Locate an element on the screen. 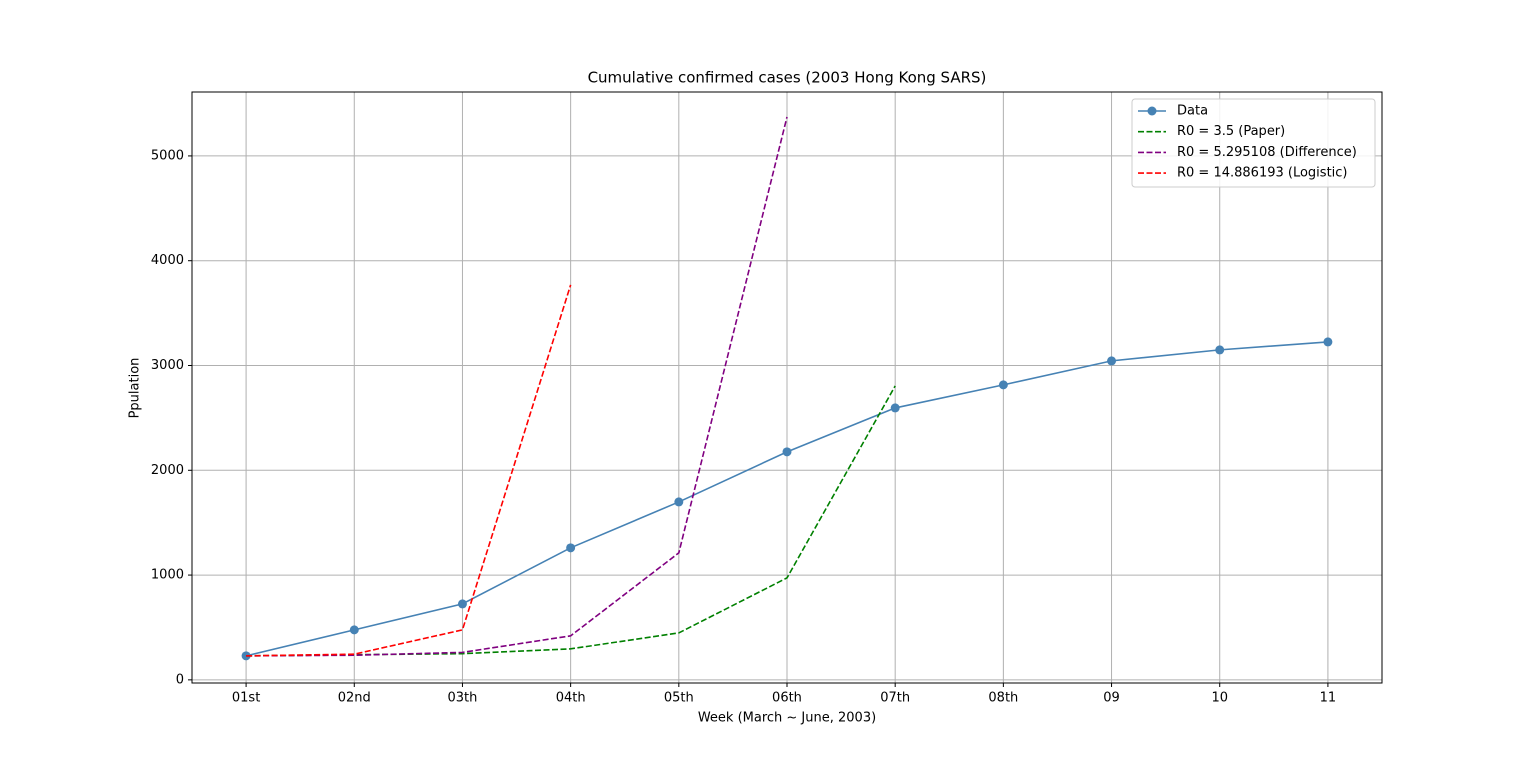 This screenshot has height=767, width=1536. y-tick-label: 0 is located at coordinates (180, 679).